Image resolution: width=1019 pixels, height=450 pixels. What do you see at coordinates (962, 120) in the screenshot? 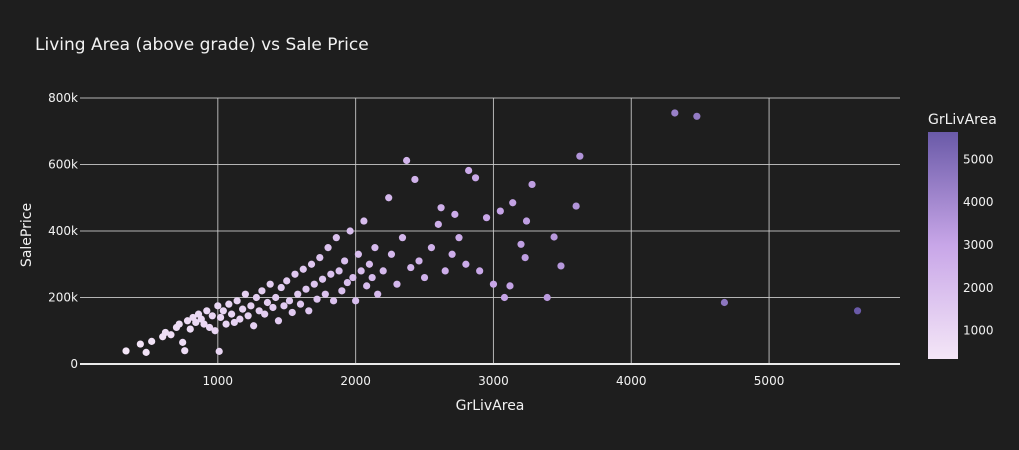
I see `colorbar-title: GrLivArea` at bounding box center [962, 120].